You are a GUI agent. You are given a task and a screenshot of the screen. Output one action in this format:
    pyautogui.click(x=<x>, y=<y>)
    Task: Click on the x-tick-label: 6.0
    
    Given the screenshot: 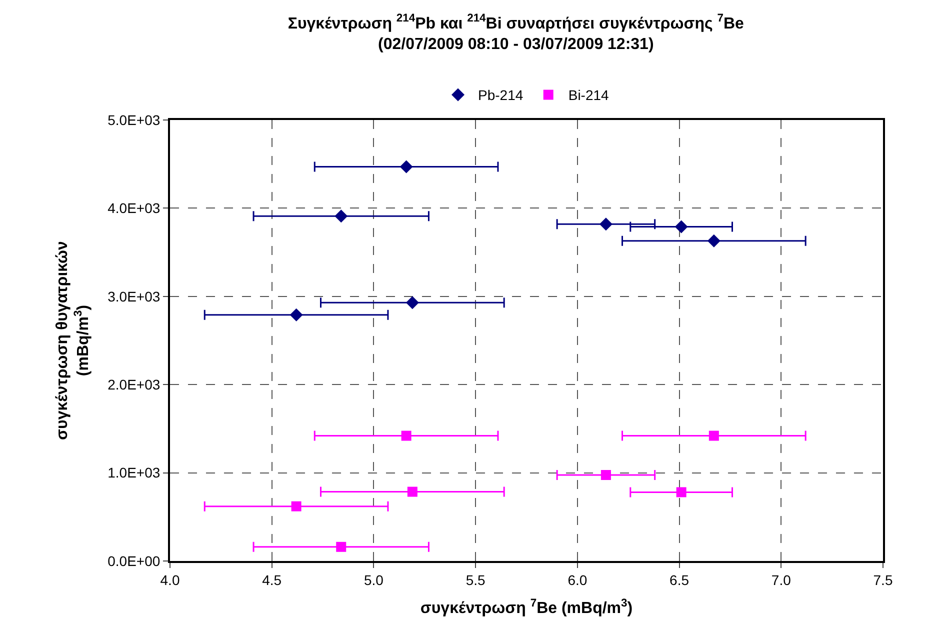 What is the action you would take?
    pyautogui.click(x=578, y=580)
    